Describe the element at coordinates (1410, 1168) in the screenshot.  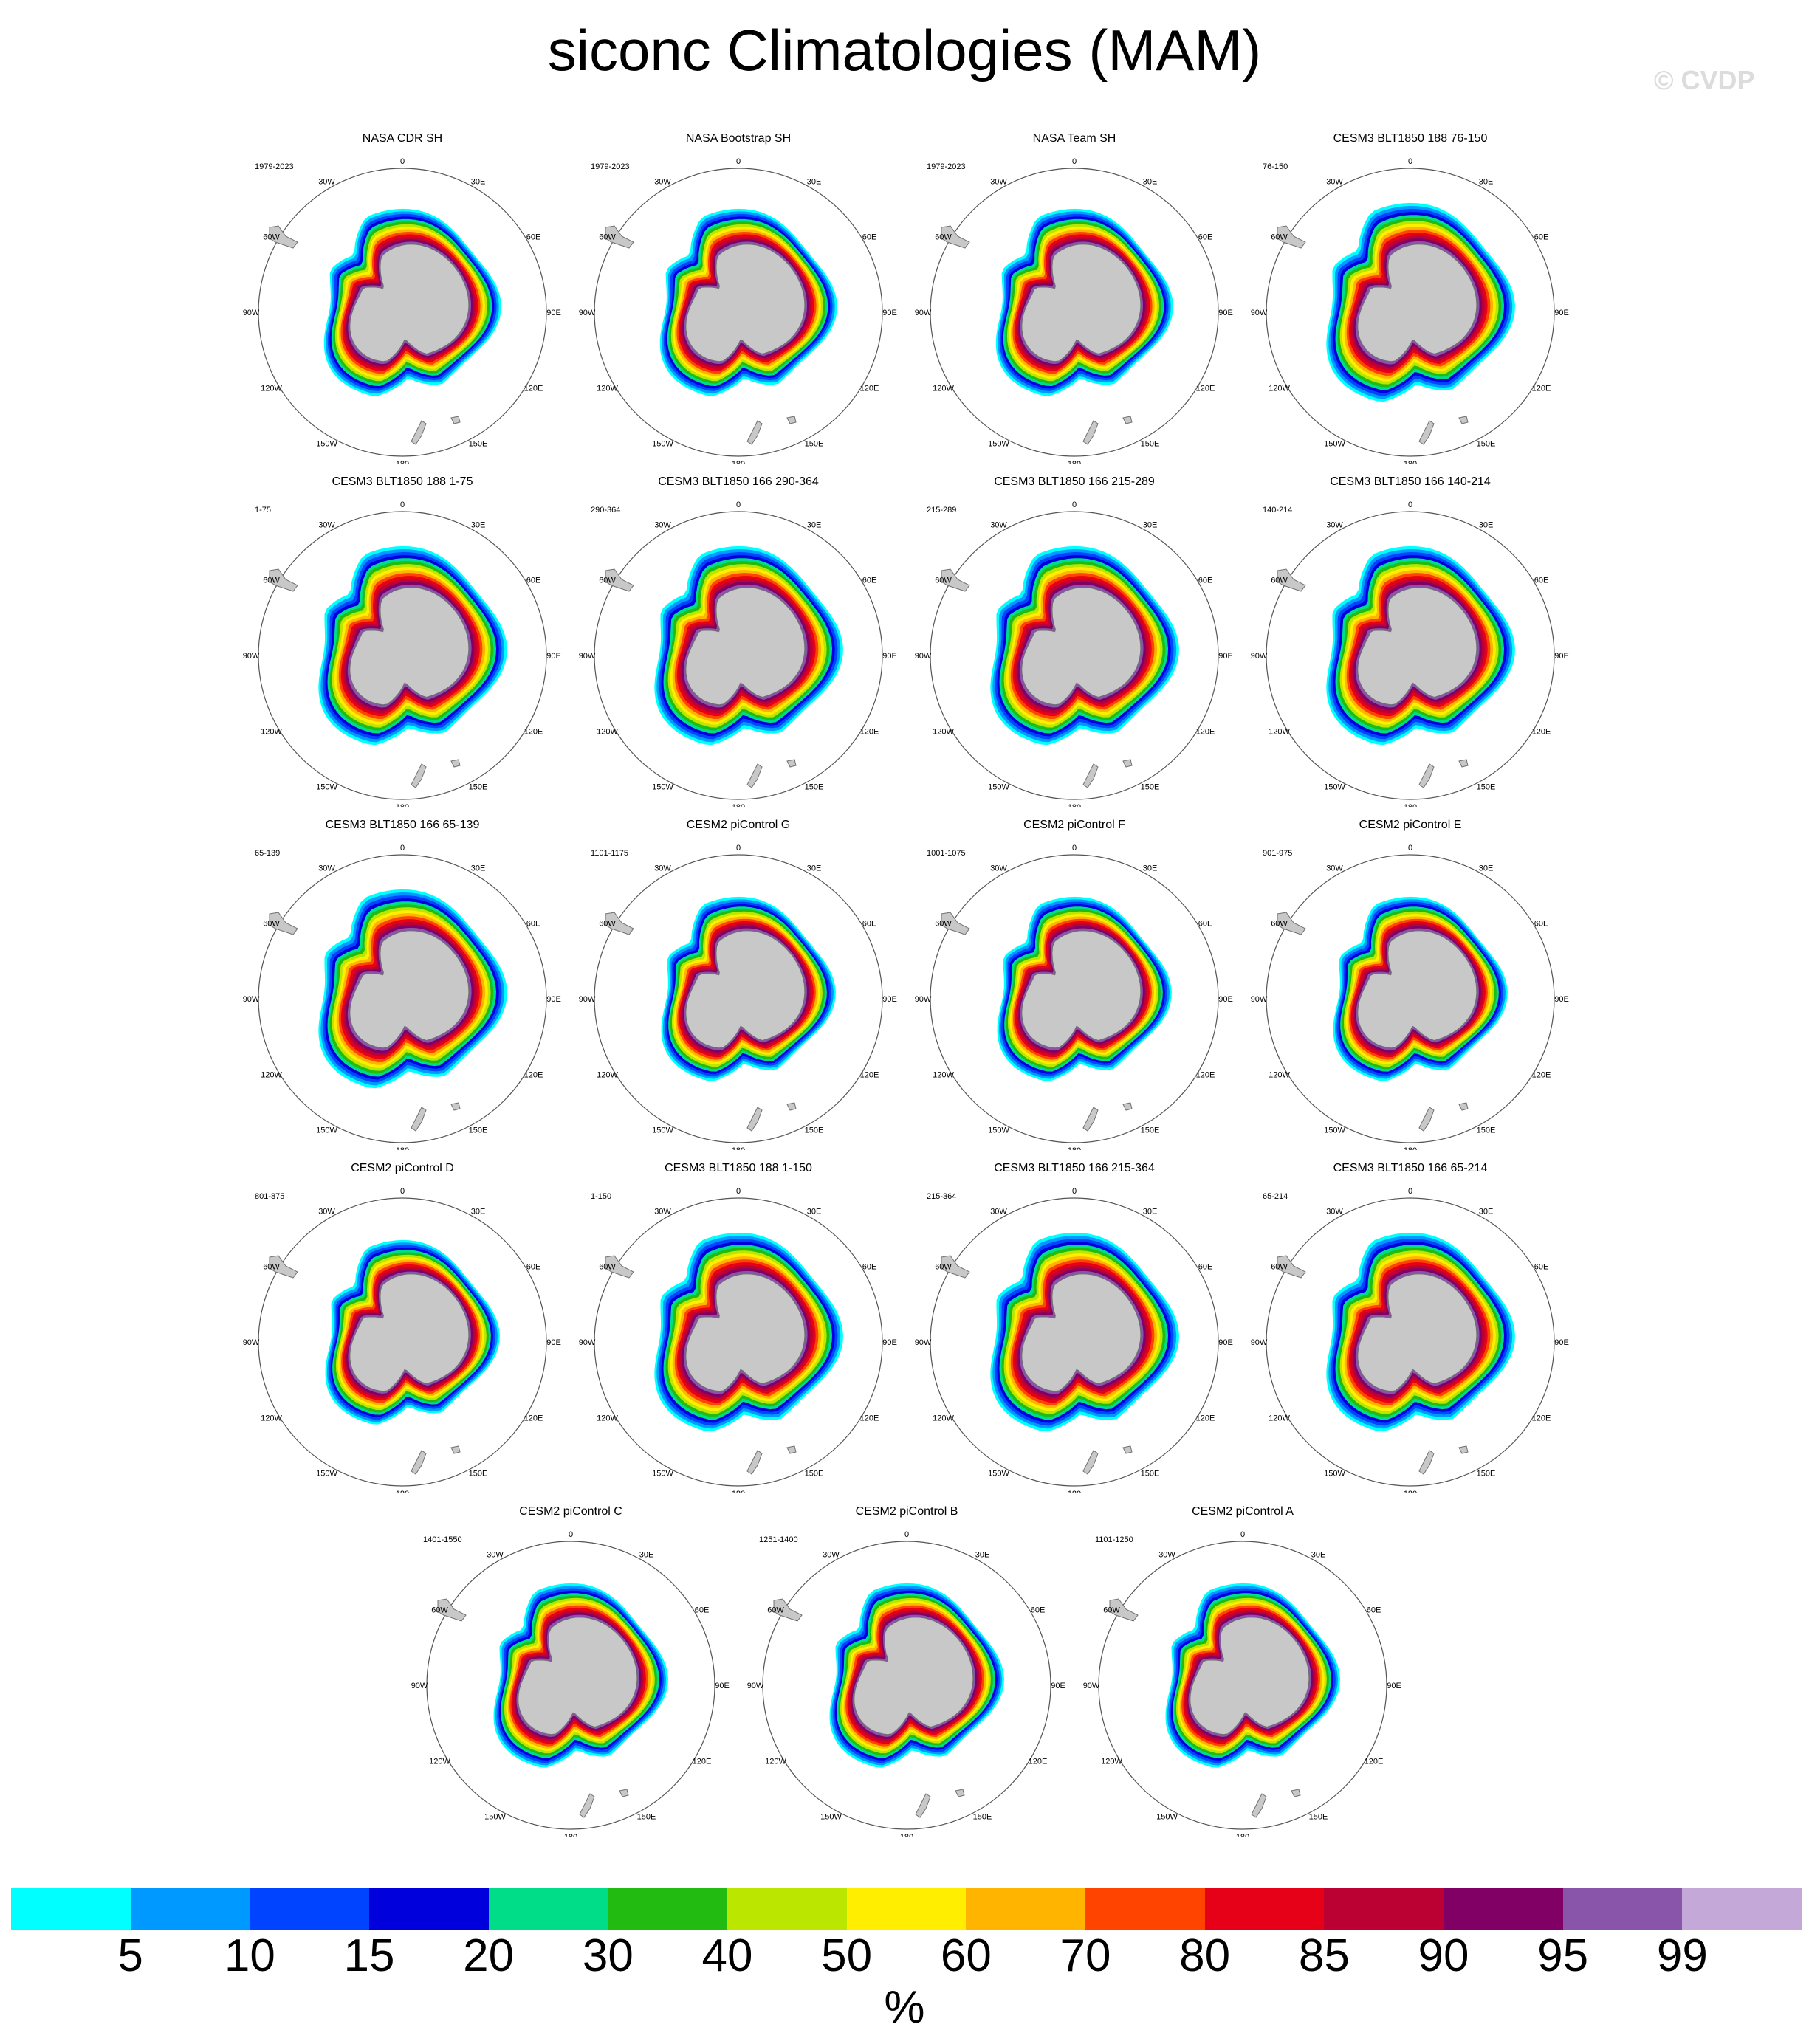
I see `panel-title: CESM3 BLT1850 166 65-214` at that location.